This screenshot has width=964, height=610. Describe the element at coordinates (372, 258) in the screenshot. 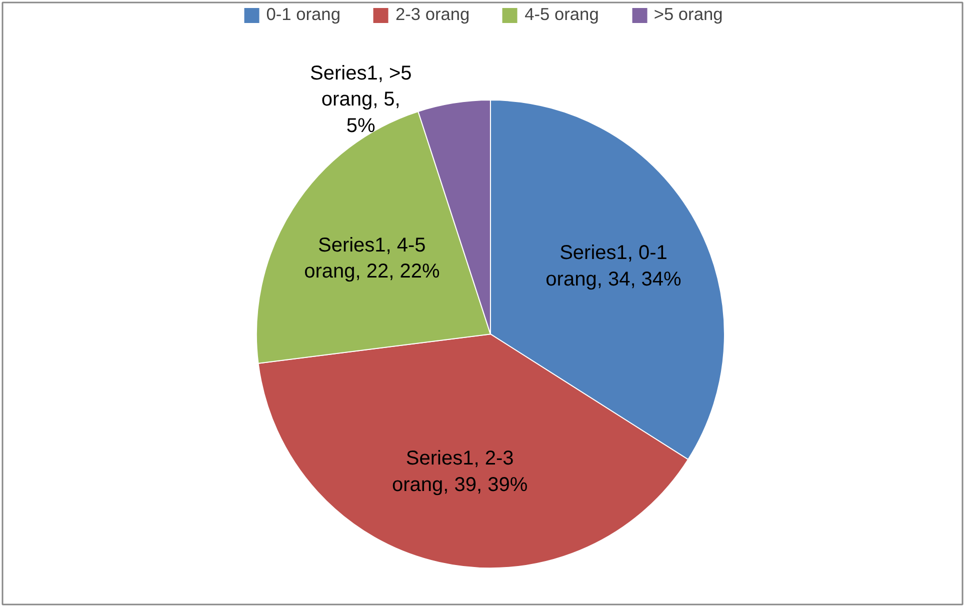

I see `data-label: Series1, 4-5 orang, 22, 22%` at that location.